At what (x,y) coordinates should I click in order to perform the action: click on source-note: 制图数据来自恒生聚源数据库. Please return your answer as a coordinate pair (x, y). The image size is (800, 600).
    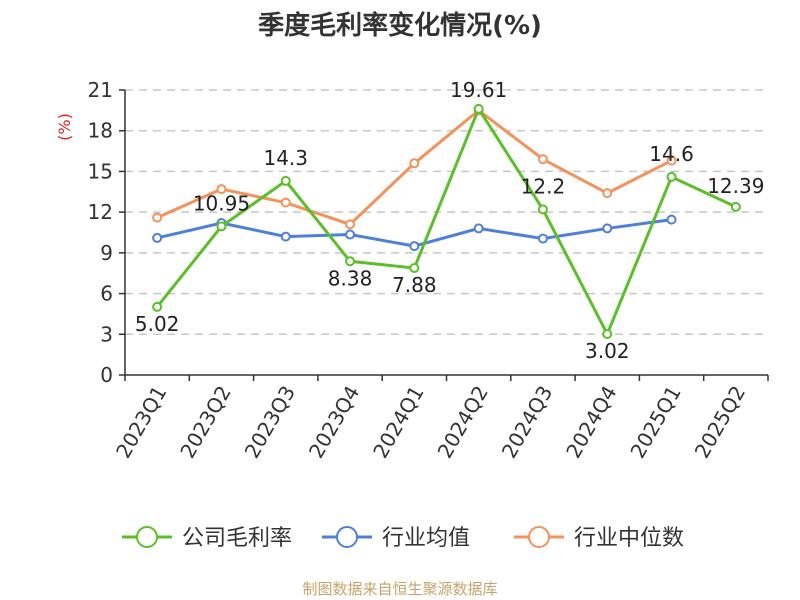
    Looking at the image, I should click on (399, 589).